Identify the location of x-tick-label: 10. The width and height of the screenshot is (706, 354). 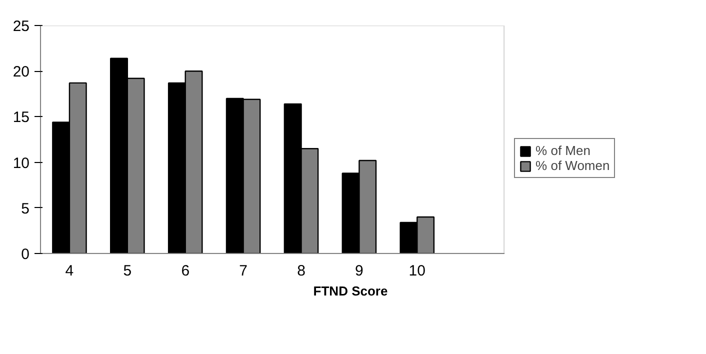
(417, 271).